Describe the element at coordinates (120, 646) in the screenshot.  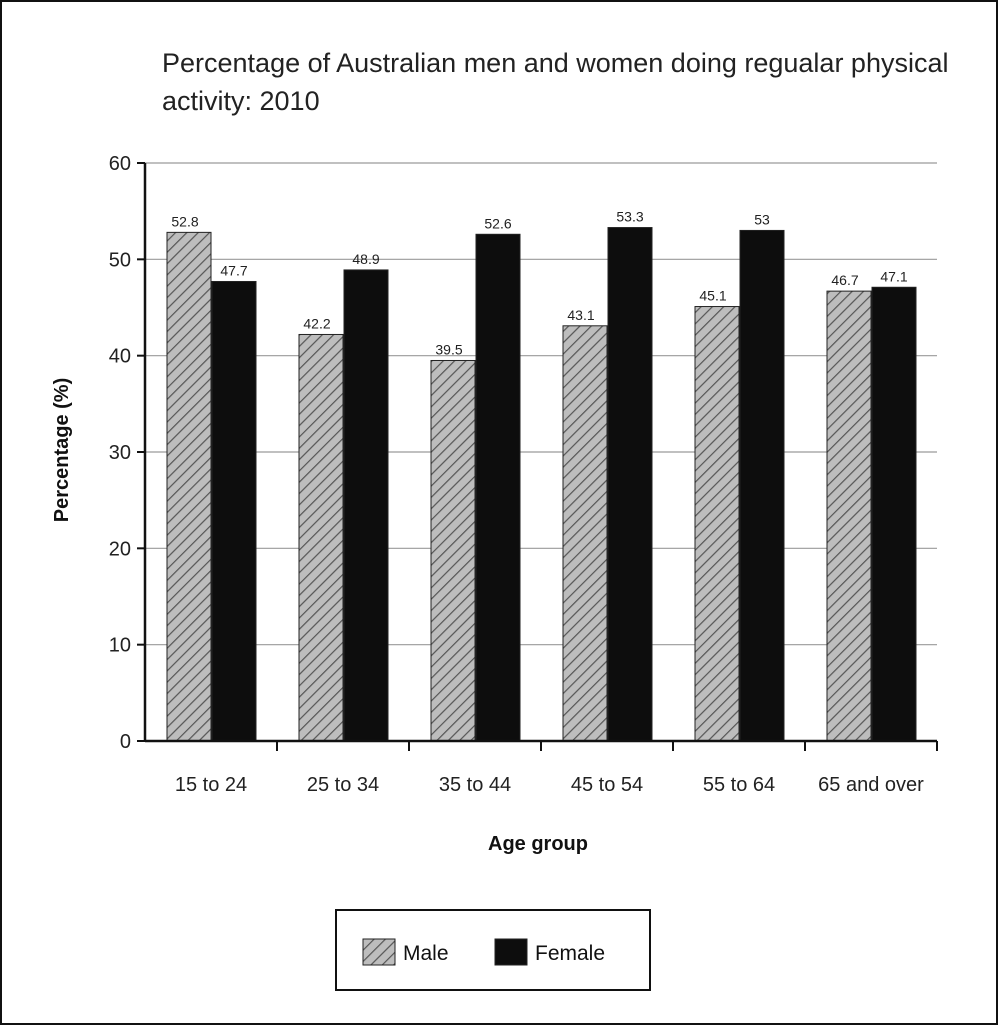
I see `y-tick-label: 10` at that location.